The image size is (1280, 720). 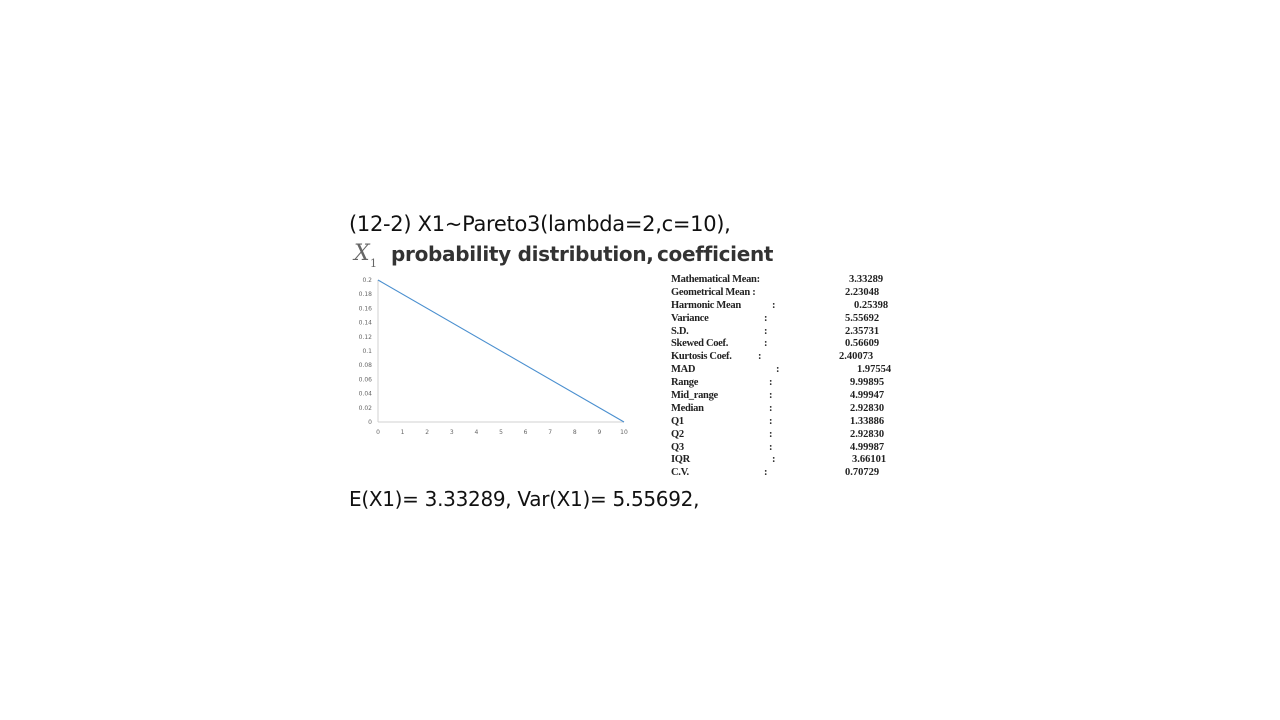 What do you see at coordinates (862, 344) in the screenshot?
I see `coefficient-value: 0.56609` at bounding box center [862, 344].